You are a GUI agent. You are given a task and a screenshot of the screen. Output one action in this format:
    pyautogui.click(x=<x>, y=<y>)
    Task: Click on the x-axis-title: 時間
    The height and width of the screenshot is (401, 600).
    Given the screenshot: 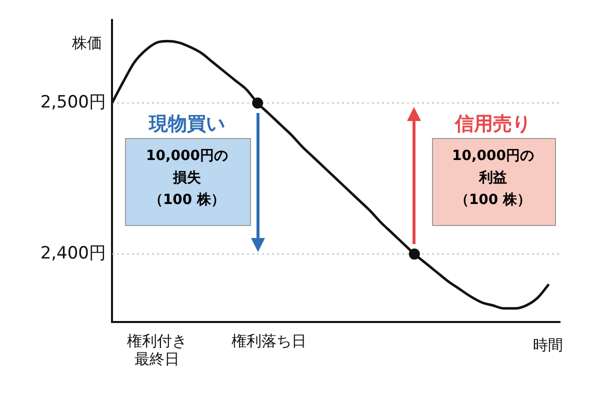 What is the action you would take?
    pyautogui.click(x=548, y=345)
    